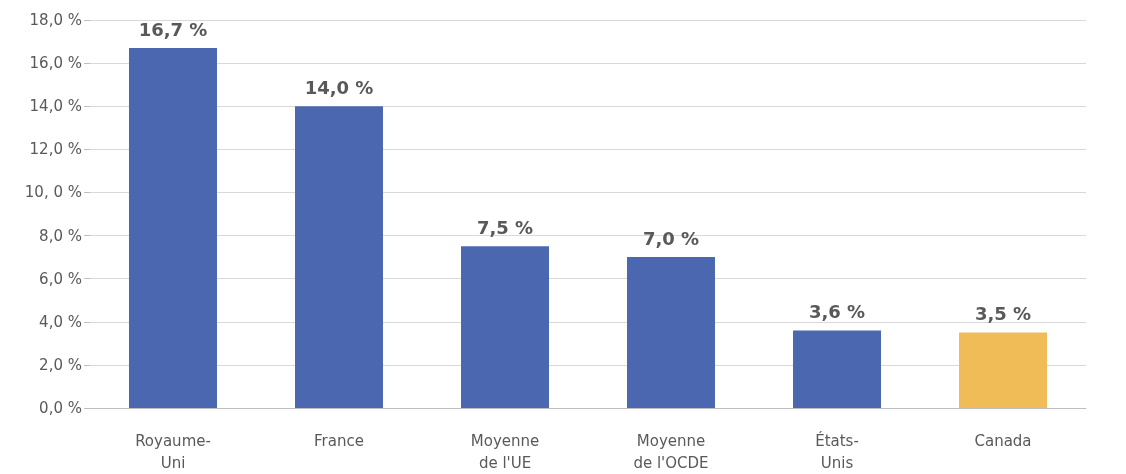  Describe the element at coordinates (339, 87) in the screenshot. I see `data-label: 14,0 %` at that location.